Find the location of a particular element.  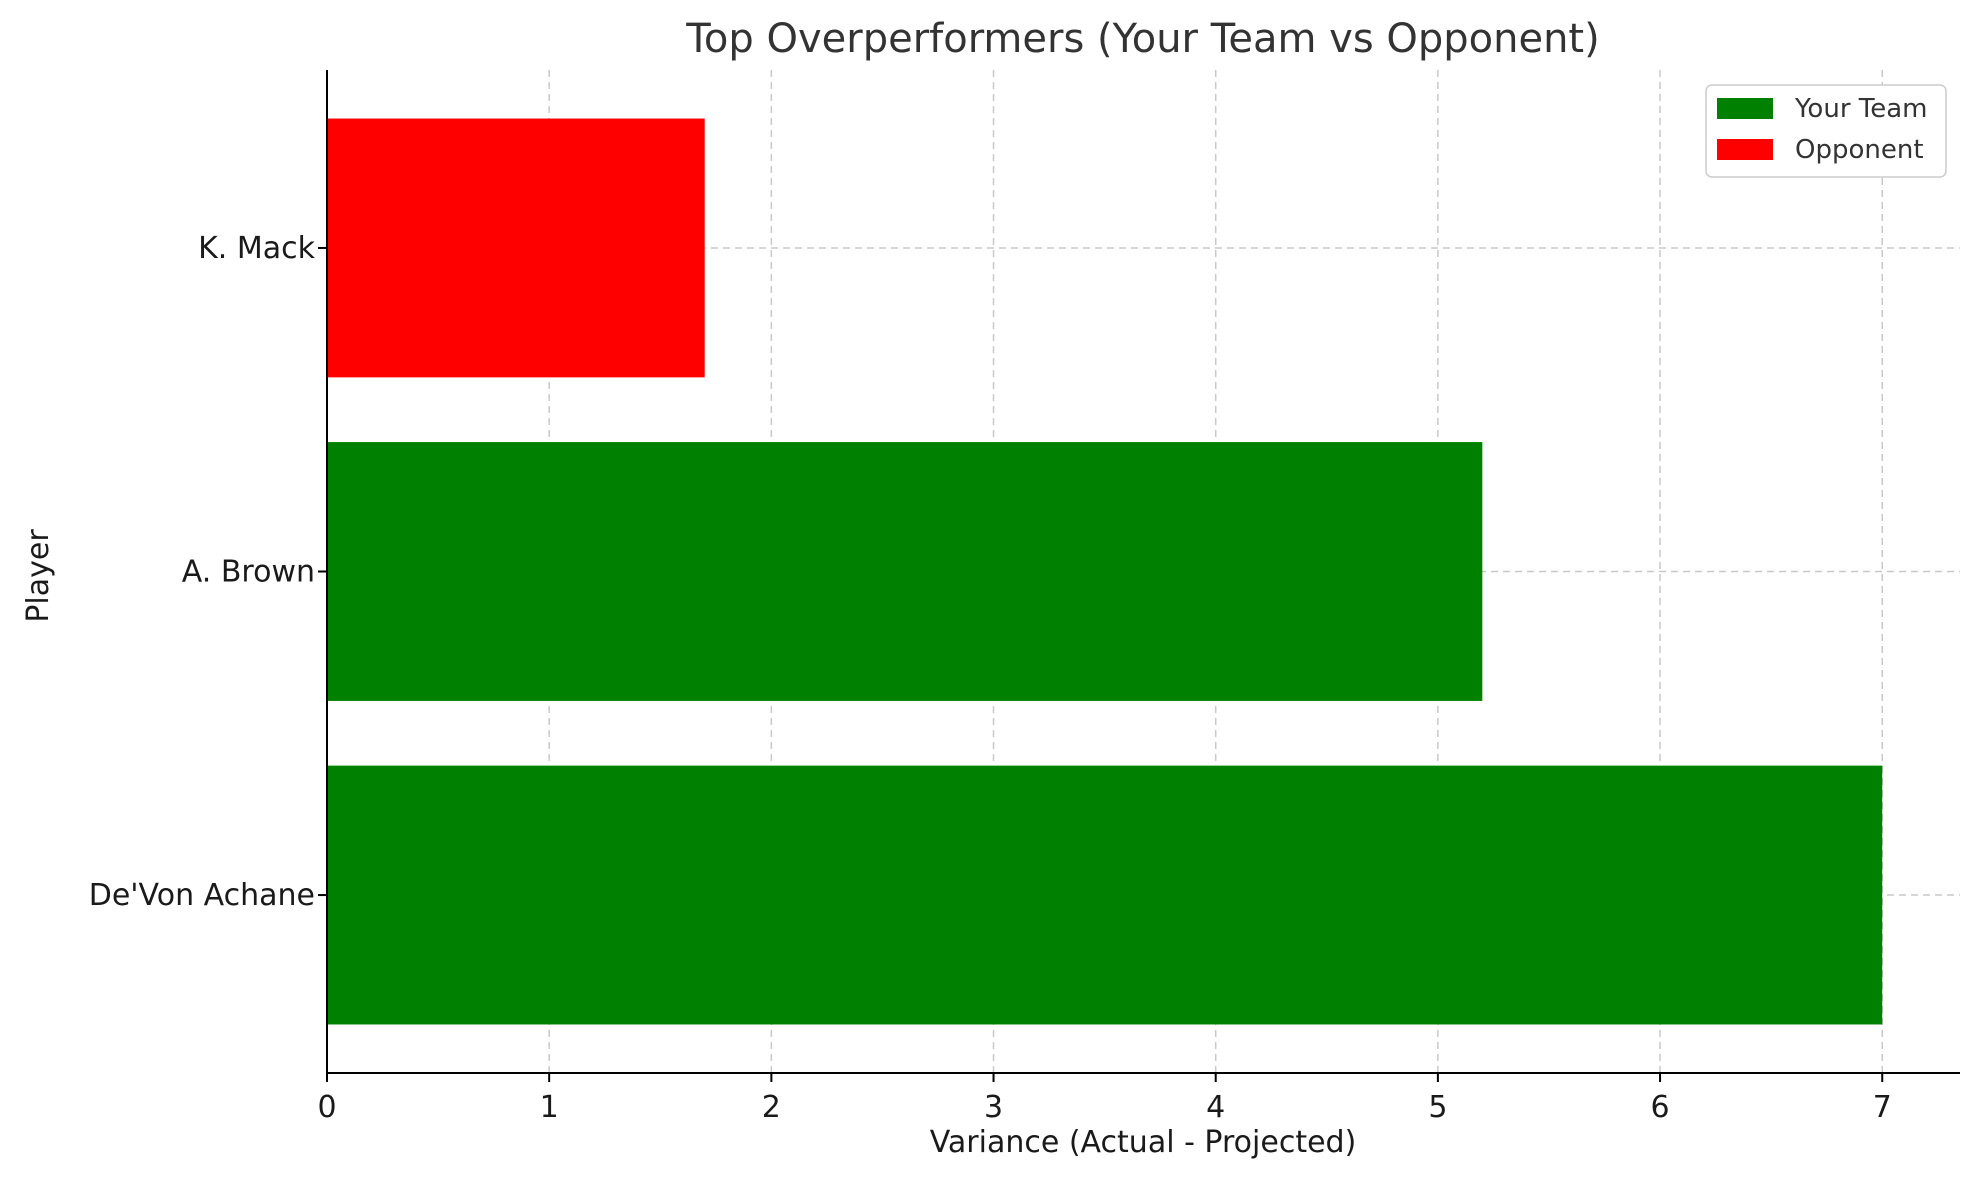

x-tick-label: 0 is located at coordinates (326, 1107).